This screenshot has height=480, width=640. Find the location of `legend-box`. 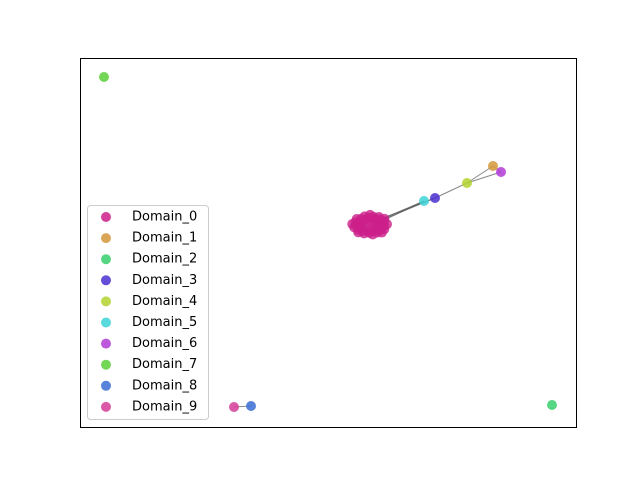

legend-box is located at coordinates (148, 312).